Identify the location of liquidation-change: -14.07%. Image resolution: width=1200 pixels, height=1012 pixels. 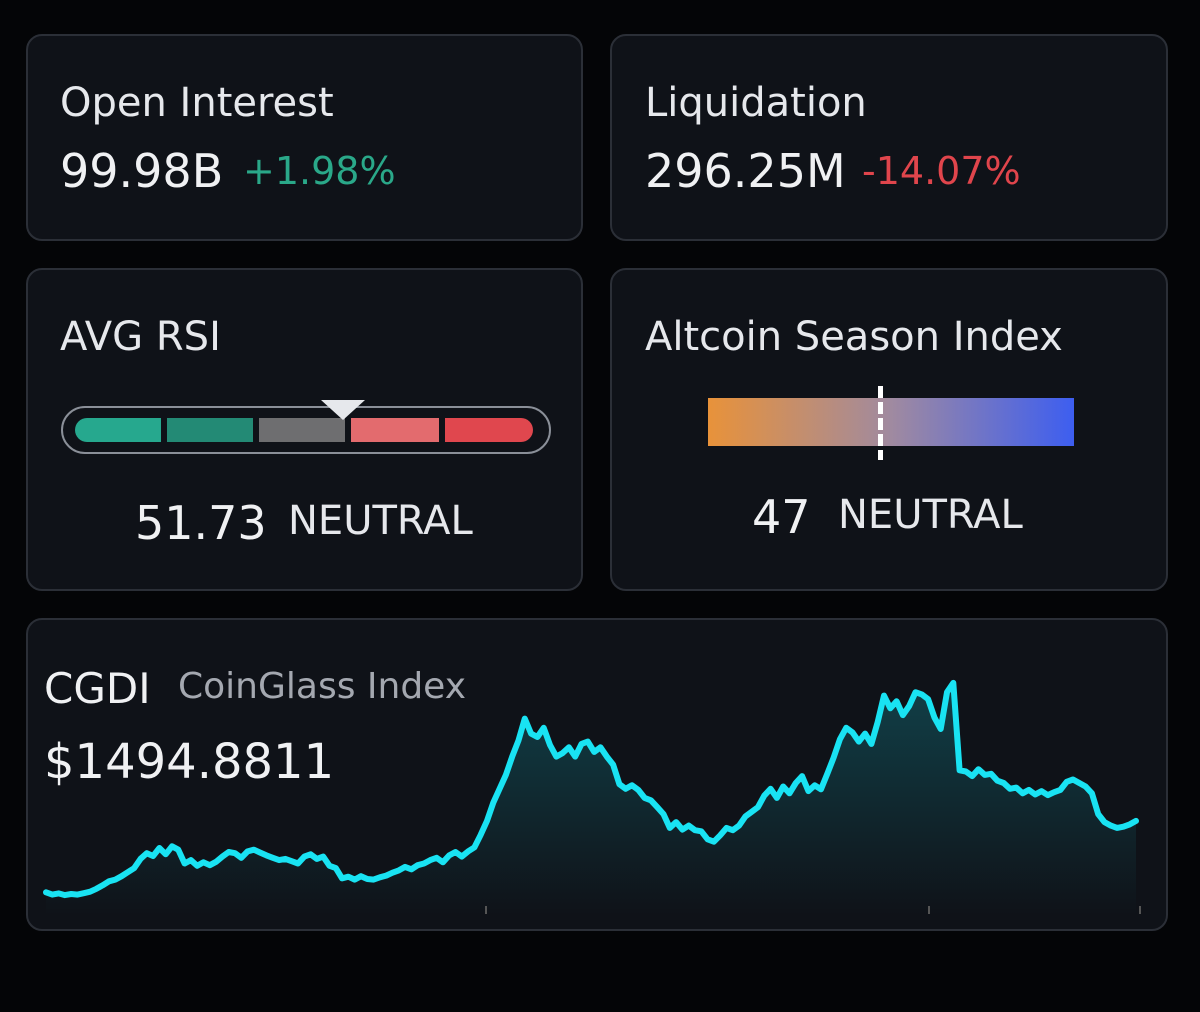
(941, 171).